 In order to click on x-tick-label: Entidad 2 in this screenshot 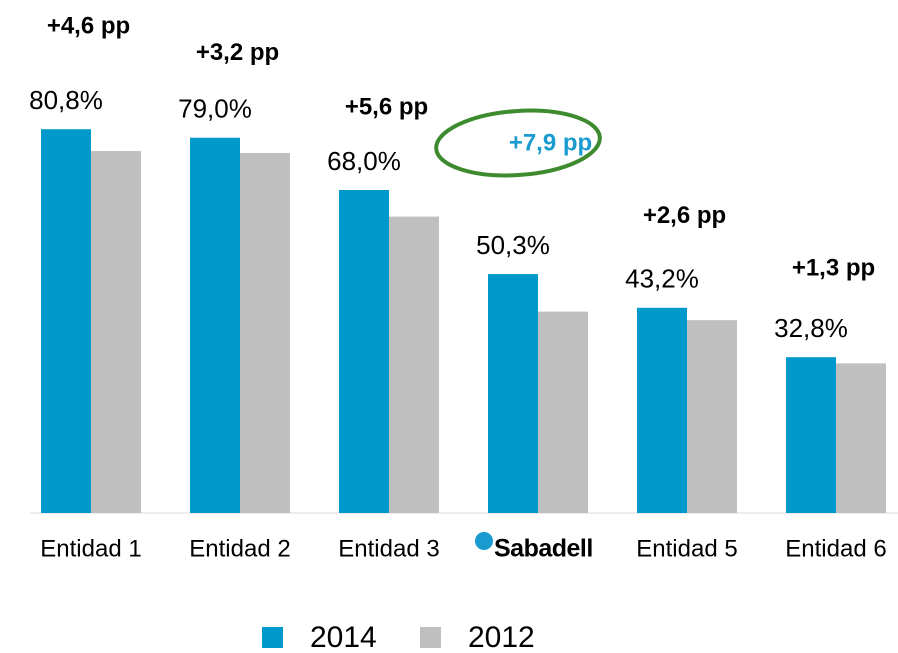, I will do `click(239, 548)`.